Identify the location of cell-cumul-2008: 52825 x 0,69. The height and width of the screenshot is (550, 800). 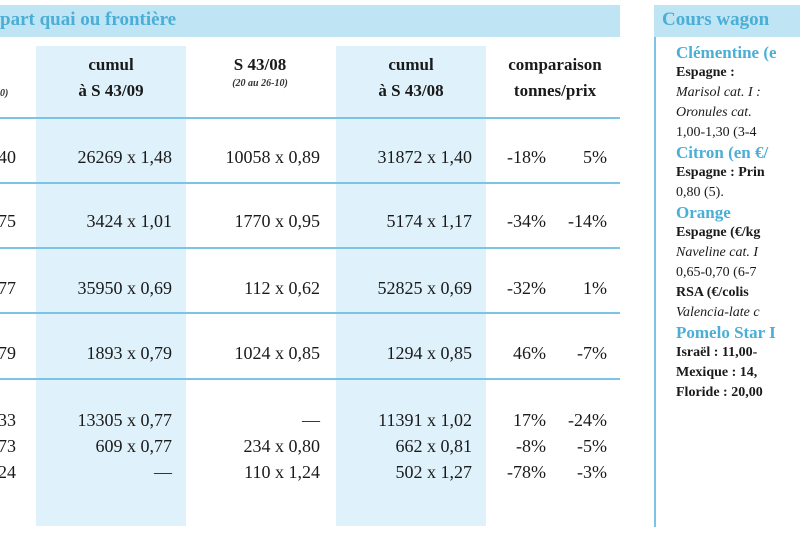
(425, 288).